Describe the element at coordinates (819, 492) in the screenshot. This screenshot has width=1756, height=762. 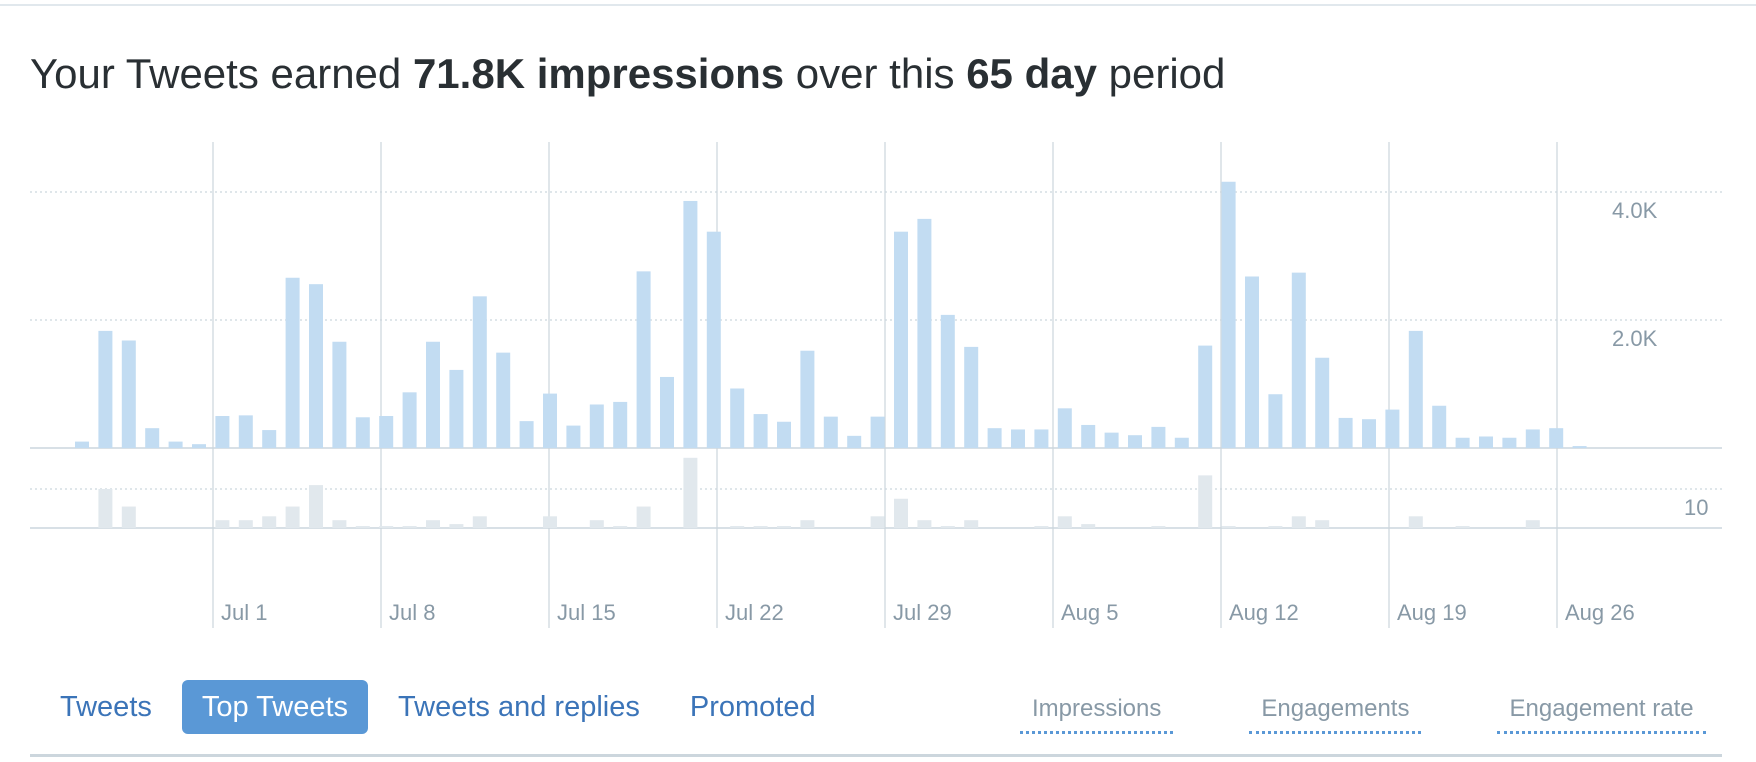
I see `engagements-bars` at that location.